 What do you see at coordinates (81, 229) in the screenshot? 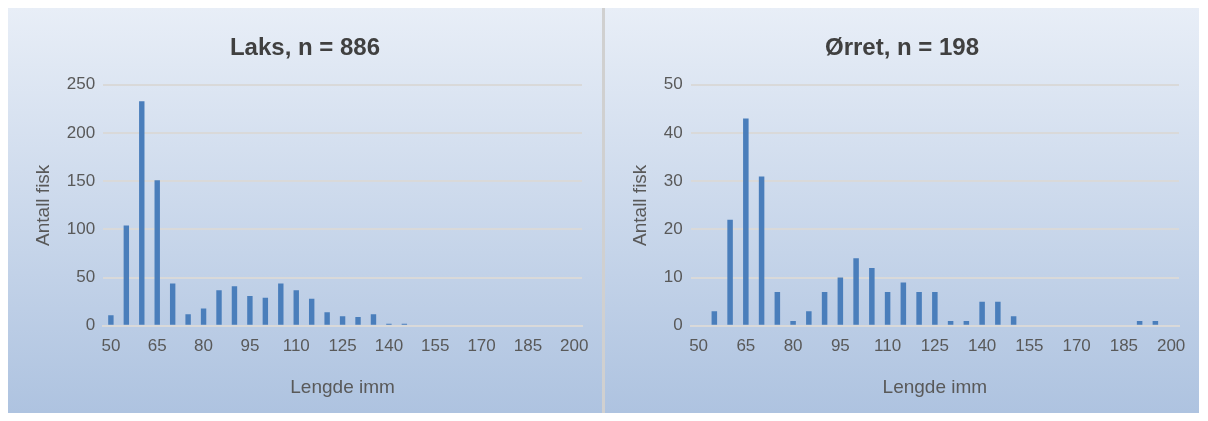
I see `y-tick-label: 100` at bounding box center [81, 229].